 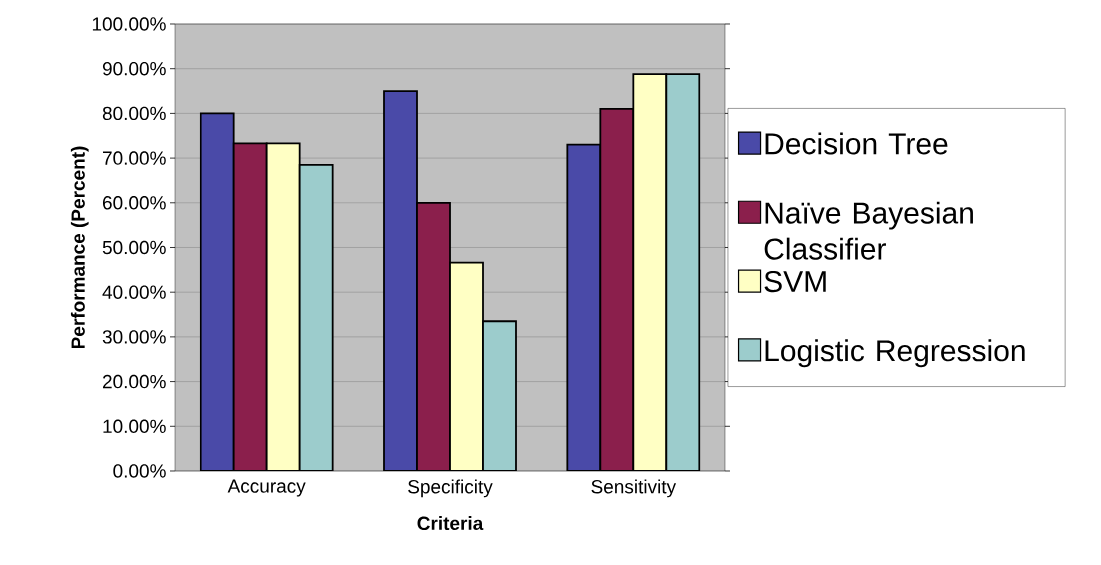 What do you see at coordinates (450, 488) in the screenshot?
I see `x-tick-label: Specificity` at bounding box center [450, 488].